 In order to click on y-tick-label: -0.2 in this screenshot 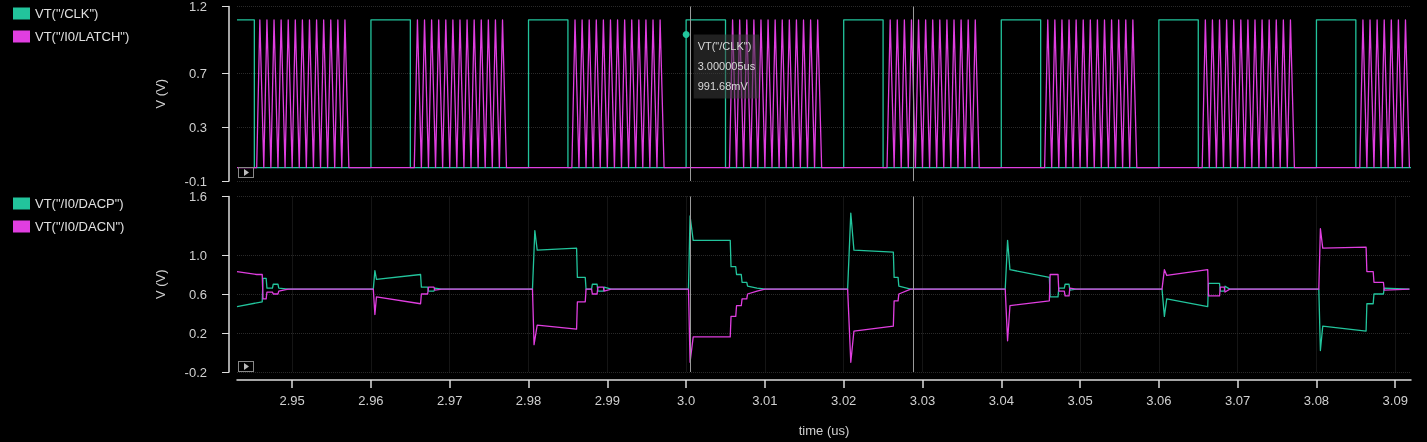, I will do `click(195, 372)`.